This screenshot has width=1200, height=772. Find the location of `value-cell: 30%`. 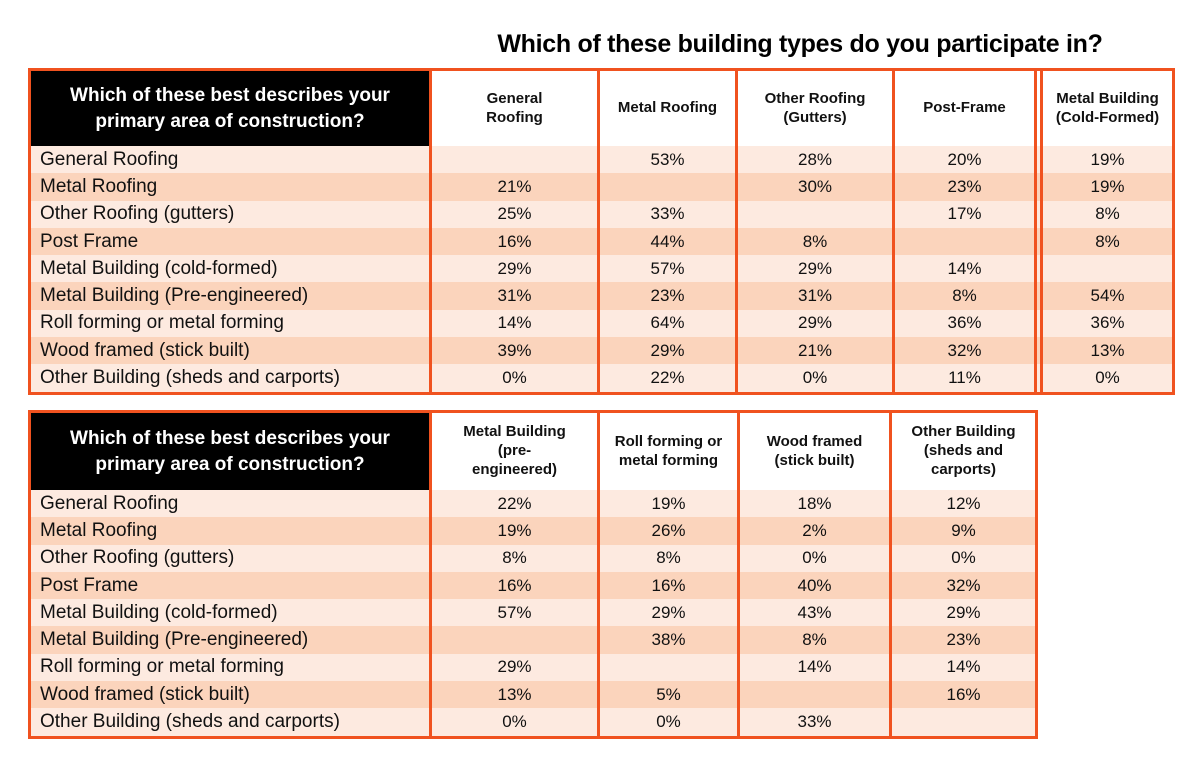

value-cell: 30% is located at coordinates (813, 187).